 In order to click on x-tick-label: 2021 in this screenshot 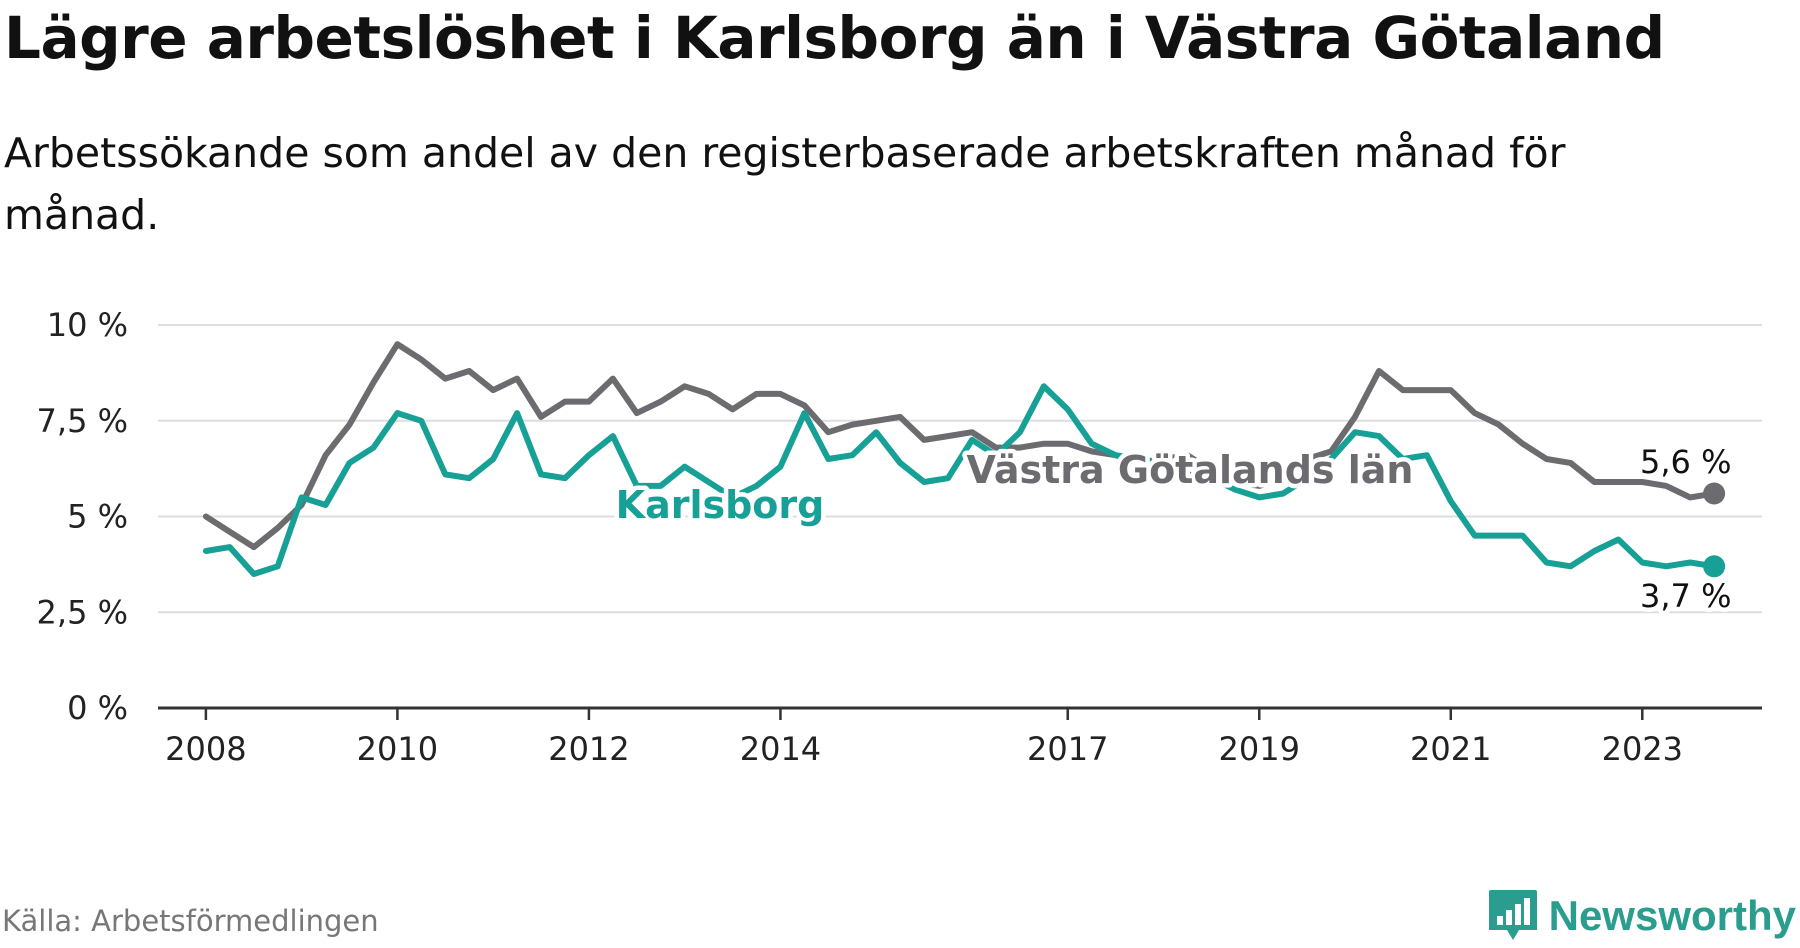, I will do `click(1450, 749)`.